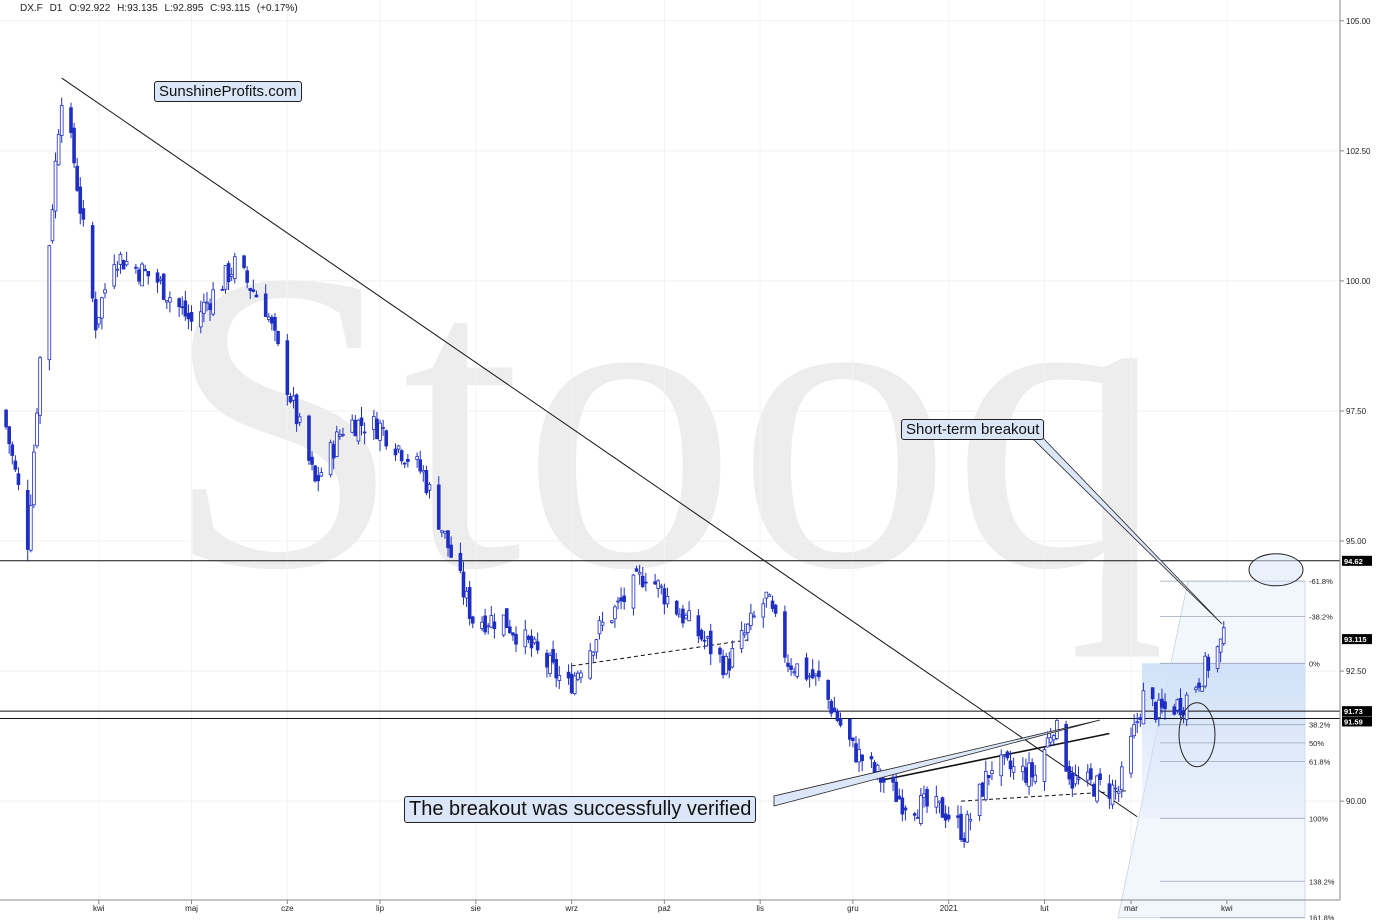  What do you see at coordinates (287, 908) in the screenshot?
I see `x-tick-label: cze` at bounding box center [287, 908].